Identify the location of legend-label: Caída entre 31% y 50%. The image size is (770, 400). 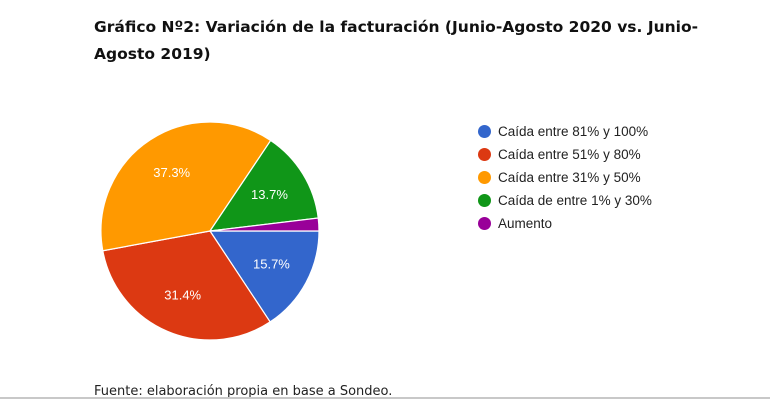
(569, 177).